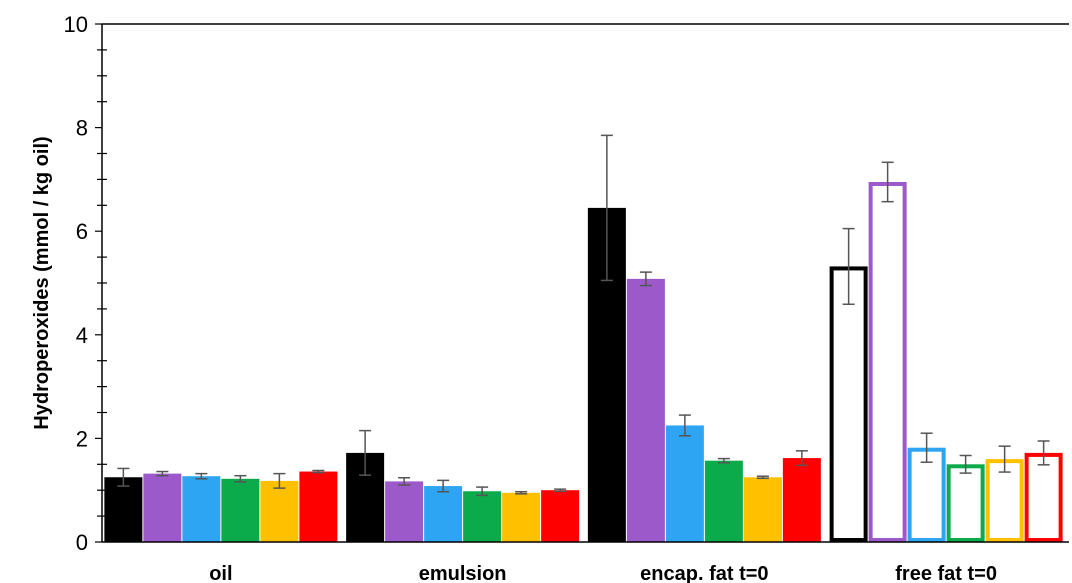 The width and height of the screenshot is (1072, 583). I want to click on y-tick-label: 6, so click(82, 231).